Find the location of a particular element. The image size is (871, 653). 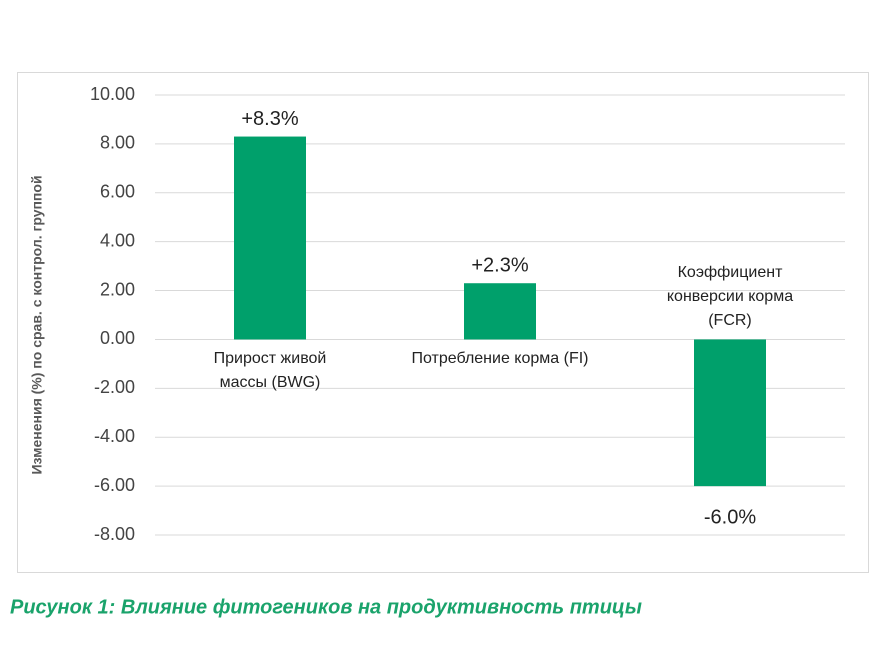

category-label-box: Потребление корма (FI) is located at coordinates (500, 359).